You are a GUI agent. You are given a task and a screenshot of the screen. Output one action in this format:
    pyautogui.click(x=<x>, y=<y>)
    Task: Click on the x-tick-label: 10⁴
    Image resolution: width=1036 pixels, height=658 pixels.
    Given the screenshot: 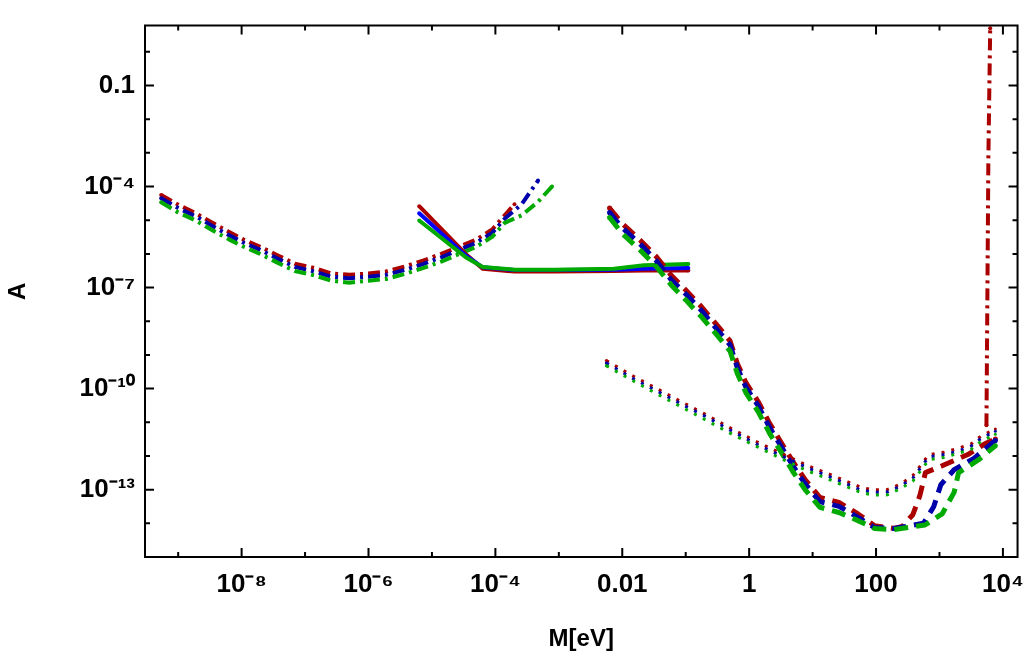 What is the action you would take?
    pyautogui.click(x=1003, y=582)
    